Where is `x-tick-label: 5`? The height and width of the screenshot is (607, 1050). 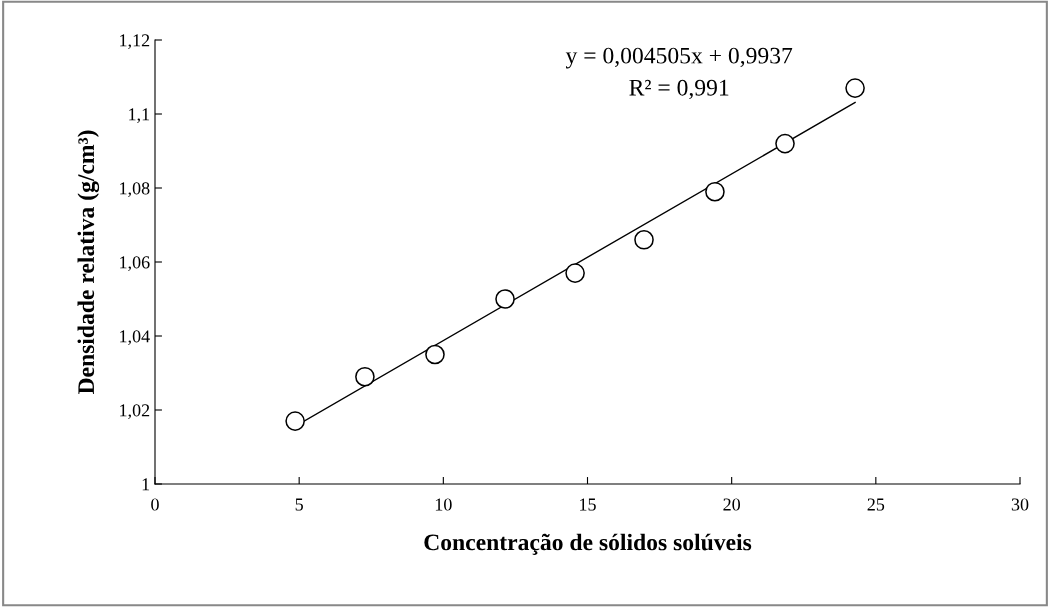 x-tick-label: 5 is located at coordinates (299, 504).